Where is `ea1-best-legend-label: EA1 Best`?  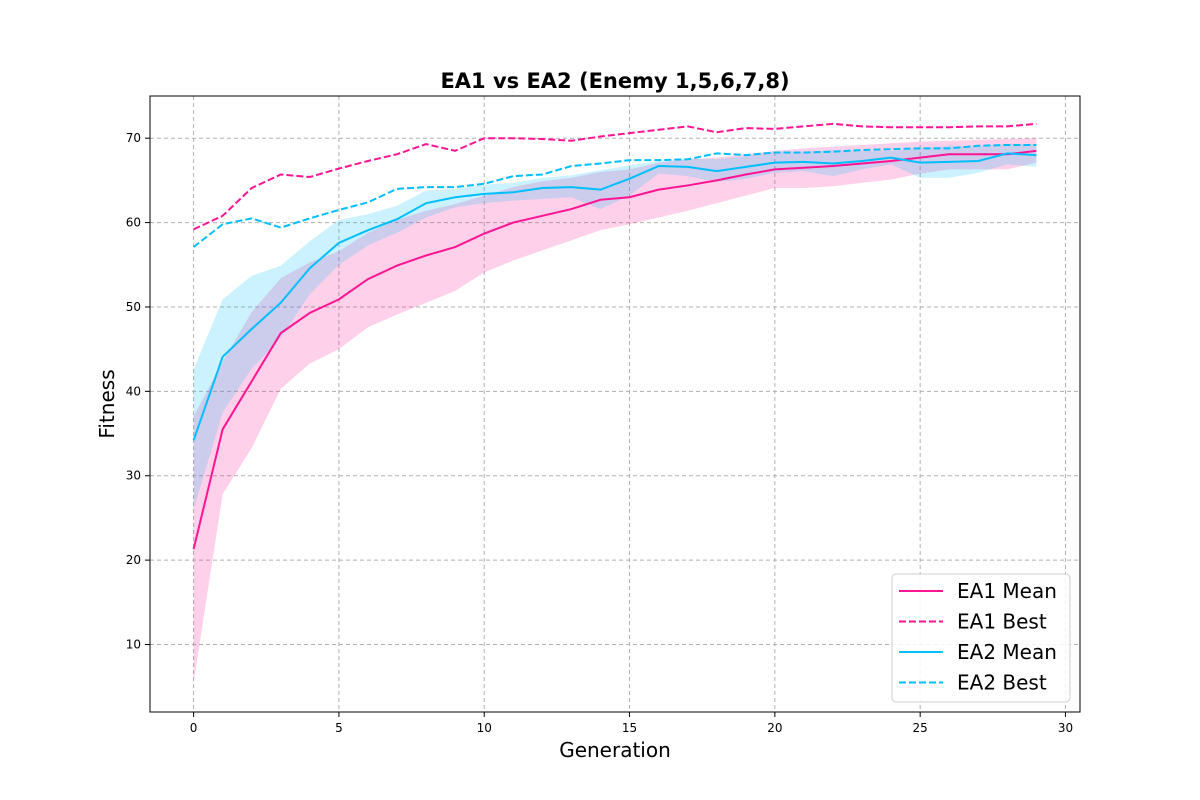 ea1-best-legend-label: EA1 Best is located at coordinates (1002, 622).